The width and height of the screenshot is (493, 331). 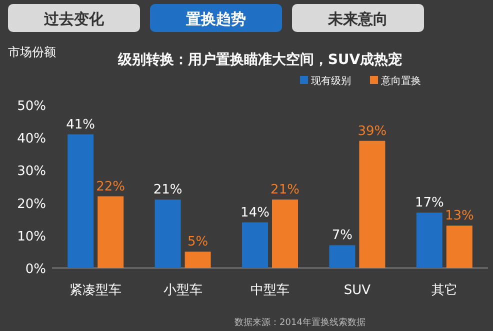 I want to click on legend-label: 现有级别, so click(x=331, y=81).